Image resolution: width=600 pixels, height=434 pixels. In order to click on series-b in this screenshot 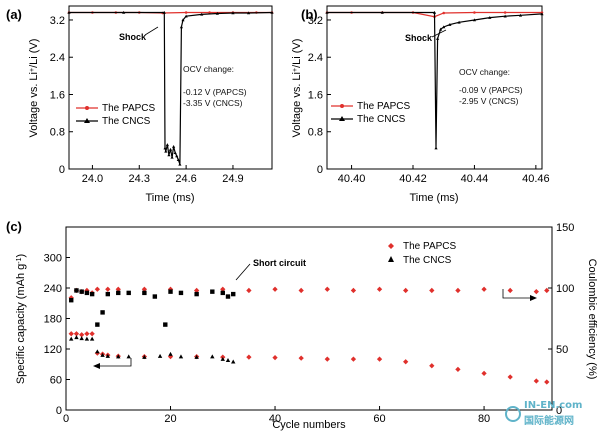, I will do `click(434, 80)`.